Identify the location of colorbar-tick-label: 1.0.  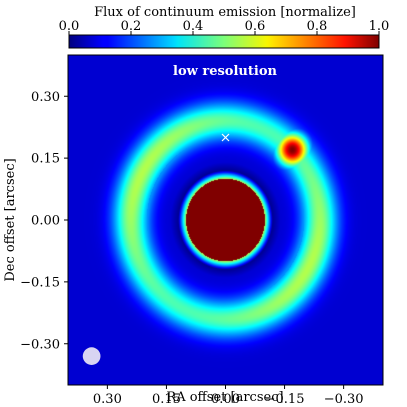
(379, 26).